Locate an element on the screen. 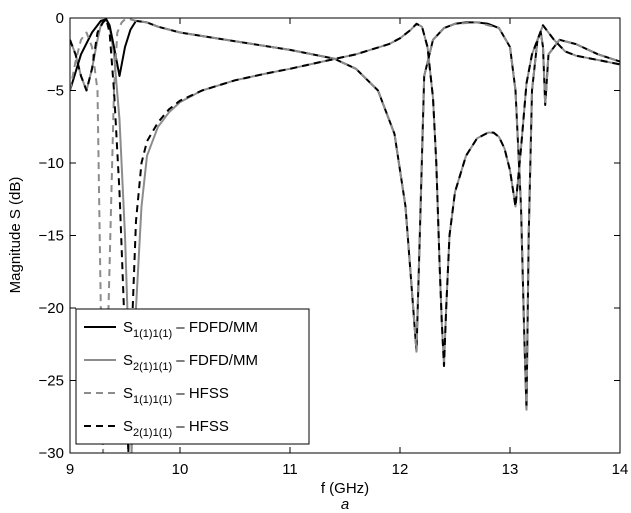 The image size is (631, 513). y-axis-label: Magnitude S (dB) is located at coordinates (15, 235).